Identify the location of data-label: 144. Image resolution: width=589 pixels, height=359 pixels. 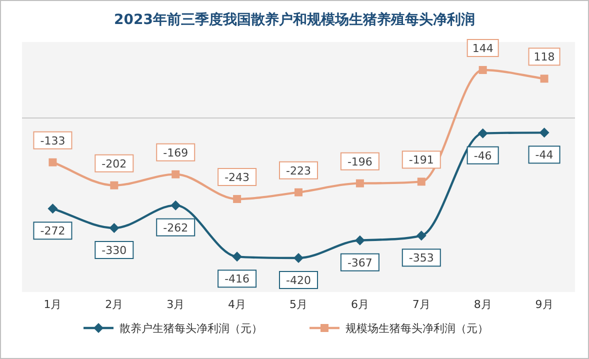
(483, 48).